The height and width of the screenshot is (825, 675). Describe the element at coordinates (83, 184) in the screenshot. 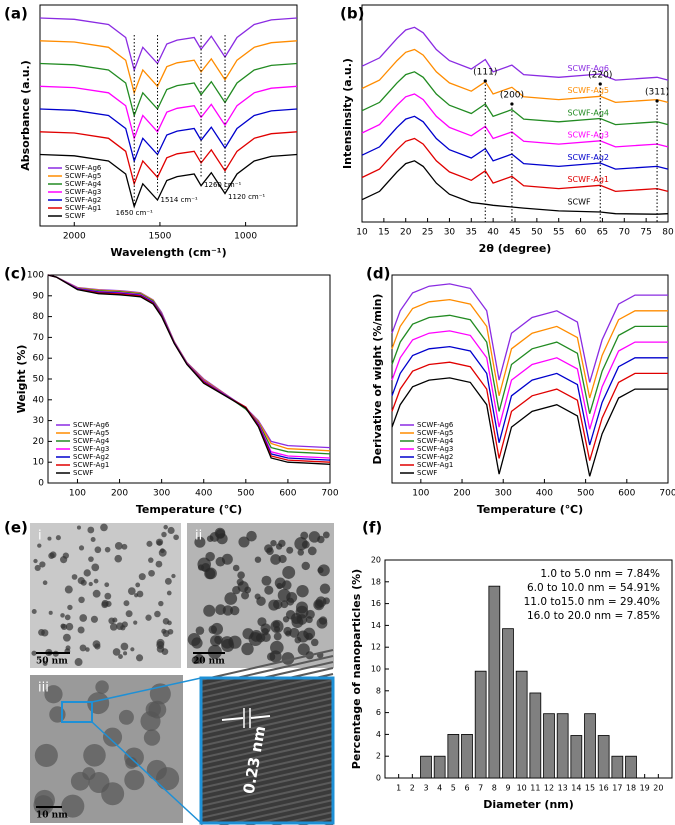

I see `legend-label: SCWF-Ag4` at that location.